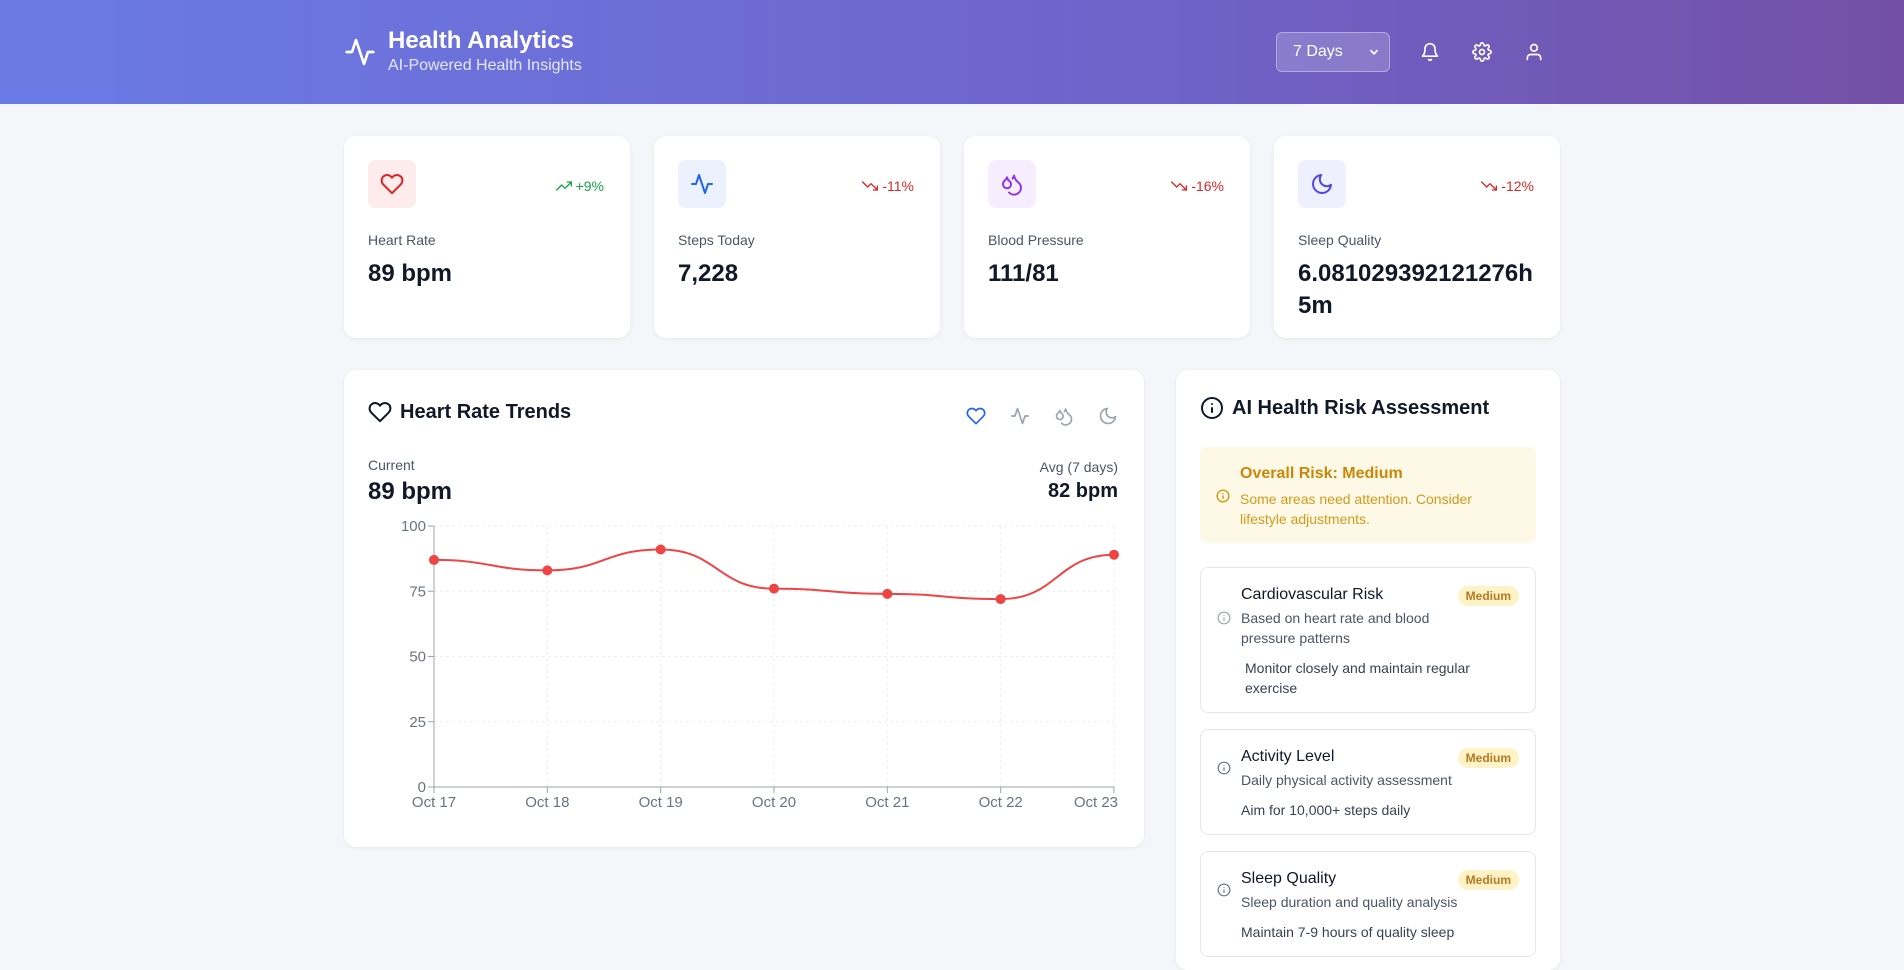  I want to click on tab-steps, so click(1020, 416).